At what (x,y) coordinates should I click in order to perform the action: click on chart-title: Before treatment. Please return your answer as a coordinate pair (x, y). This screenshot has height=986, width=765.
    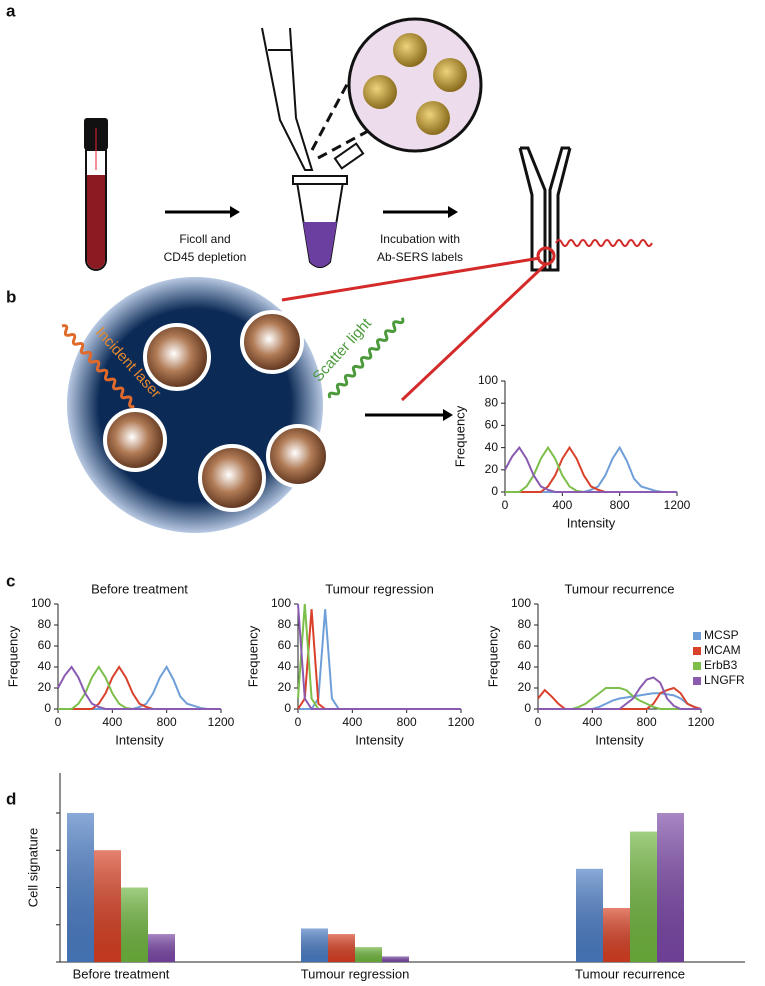
    Looking at the image, I should click on (139, 588).